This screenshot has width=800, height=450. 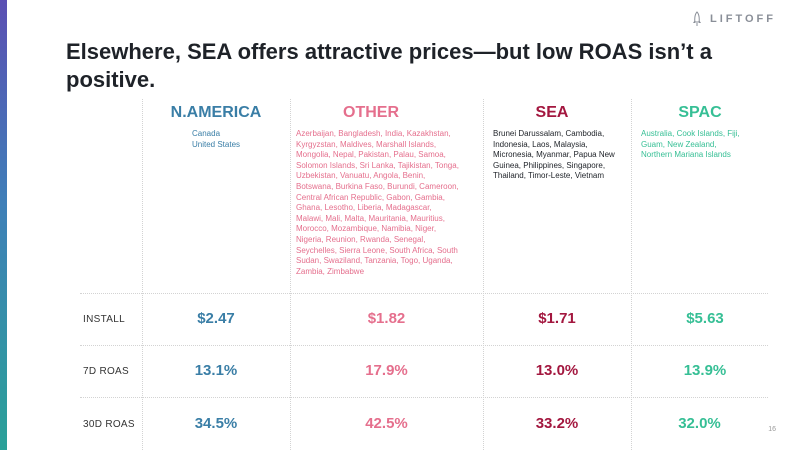 What do you see at coordinates (742, 19) in the screenshot?
I see `logo-text: LIFTOFF` at bounding box center [742, 19].